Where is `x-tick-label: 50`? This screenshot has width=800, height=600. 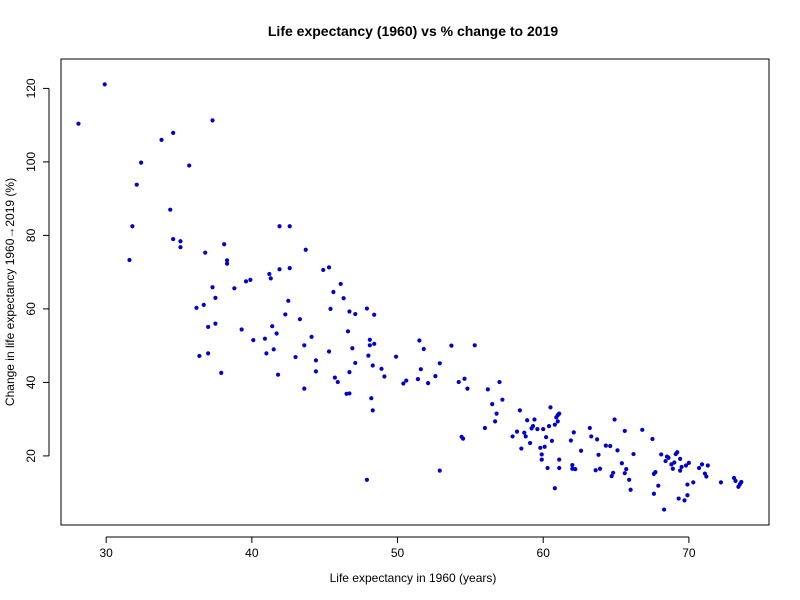 x-tick-label: 50 is located at coordinates (398, 553).